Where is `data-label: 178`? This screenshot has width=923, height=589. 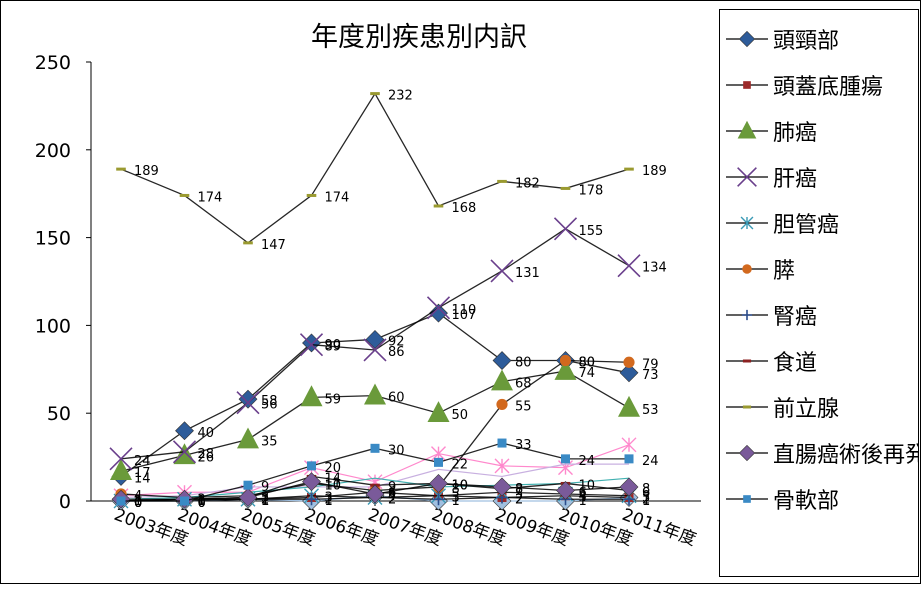 data-label: 178 is located at coordinates (591, 190).